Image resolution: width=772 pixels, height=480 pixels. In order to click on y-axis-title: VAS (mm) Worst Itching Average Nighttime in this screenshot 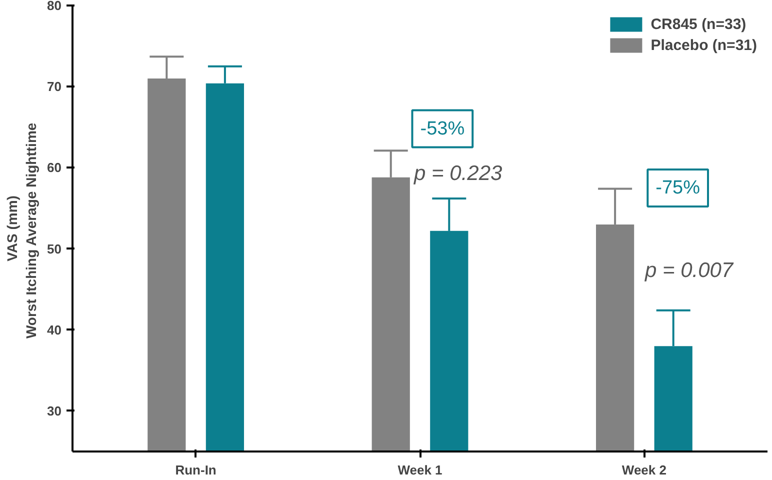, I will do `click(22, 230)`.